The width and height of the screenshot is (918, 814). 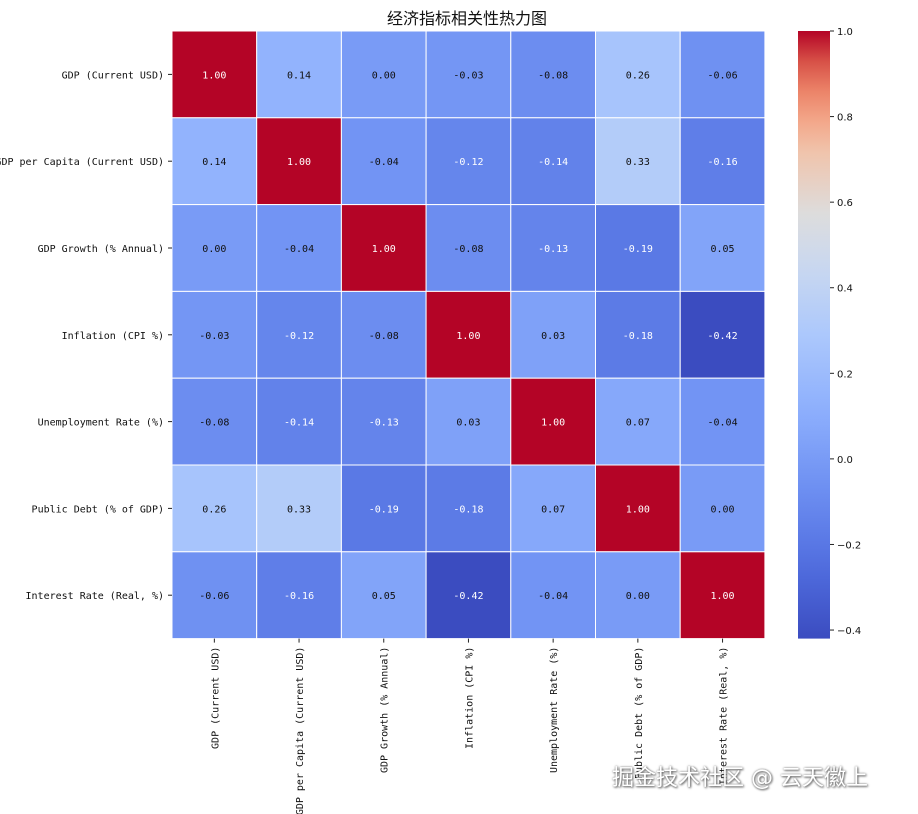 I want to click on colorbar-tick-label: 0.0, so click(x=845, y=460).